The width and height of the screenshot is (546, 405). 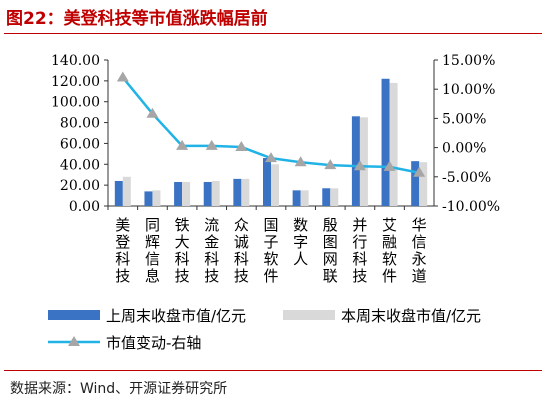 I want to click on legend-swatch-previous, so click(x=309, y=315).